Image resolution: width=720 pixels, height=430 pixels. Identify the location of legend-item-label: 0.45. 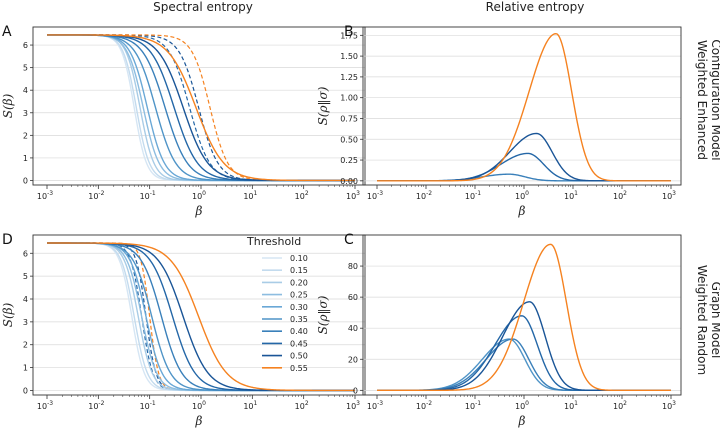
(299, 343).